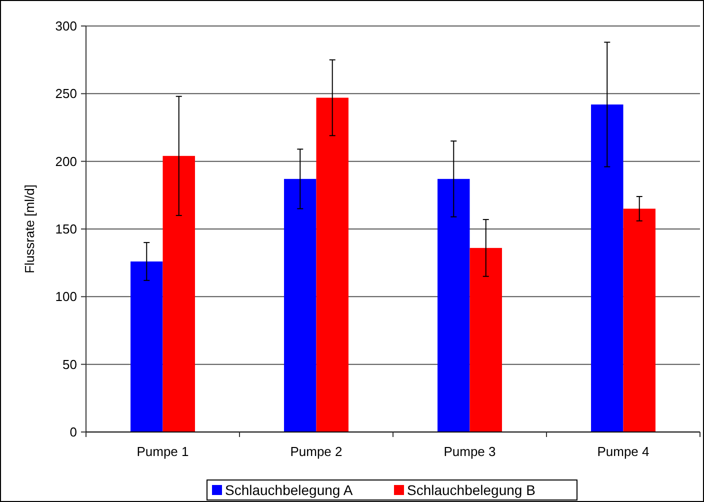 Image resolution: width=704 pixels, height=502 pixels. What do you see at coordinates (69, 364) in the screenshot?
I see `y-tick-label: 50` at bounding box center [69, 364].